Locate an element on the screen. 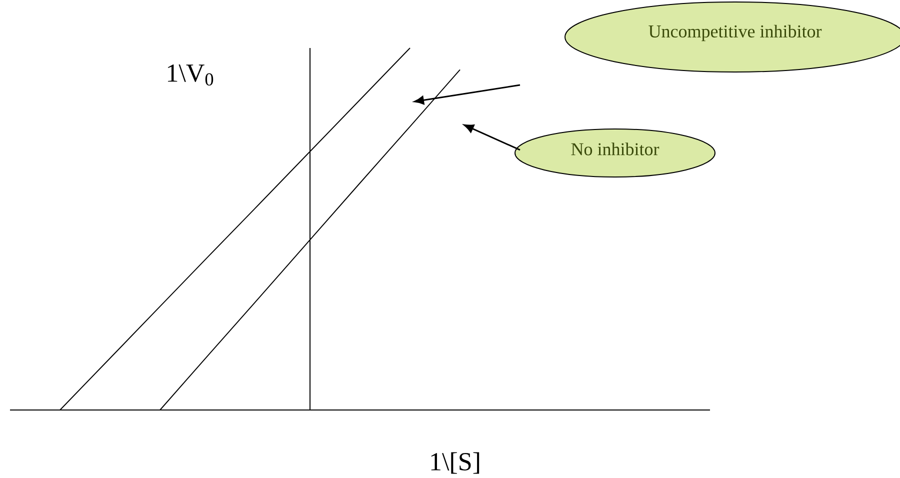 Image resolution: width=900 pixels, height=478 pixels. text: Uncompetitive inhibitor is located at coordinates (735, 33).